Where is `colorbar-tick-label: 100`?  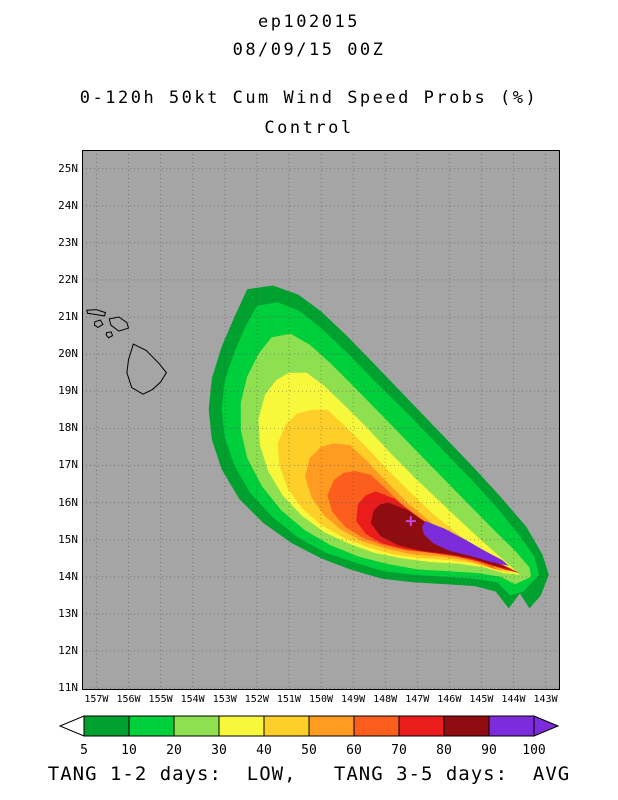
colorbar-tick-label: 100 is located at coordinates (533, 750).